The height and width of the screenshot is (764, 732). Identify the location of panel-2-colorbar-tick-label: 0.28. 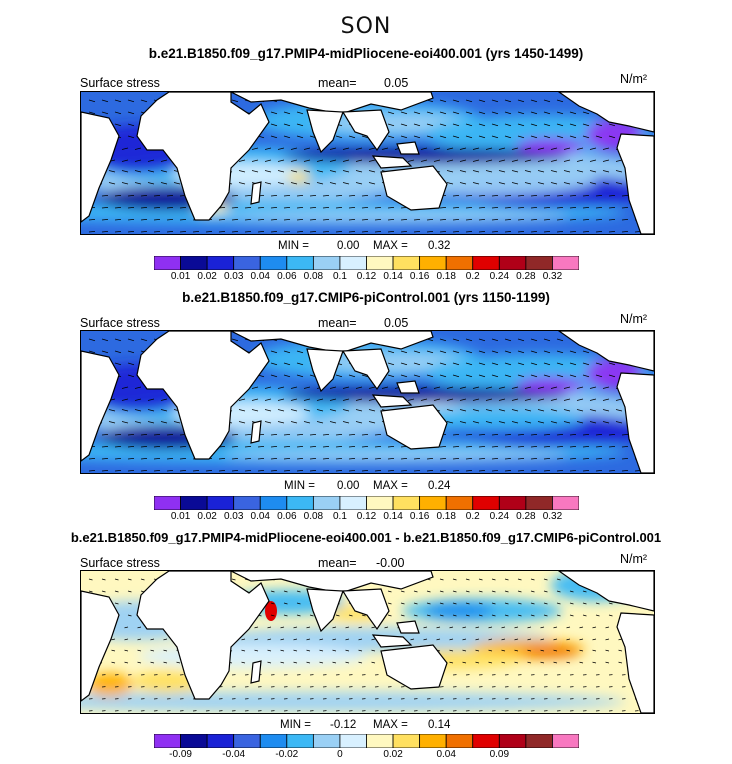
(526, 516).